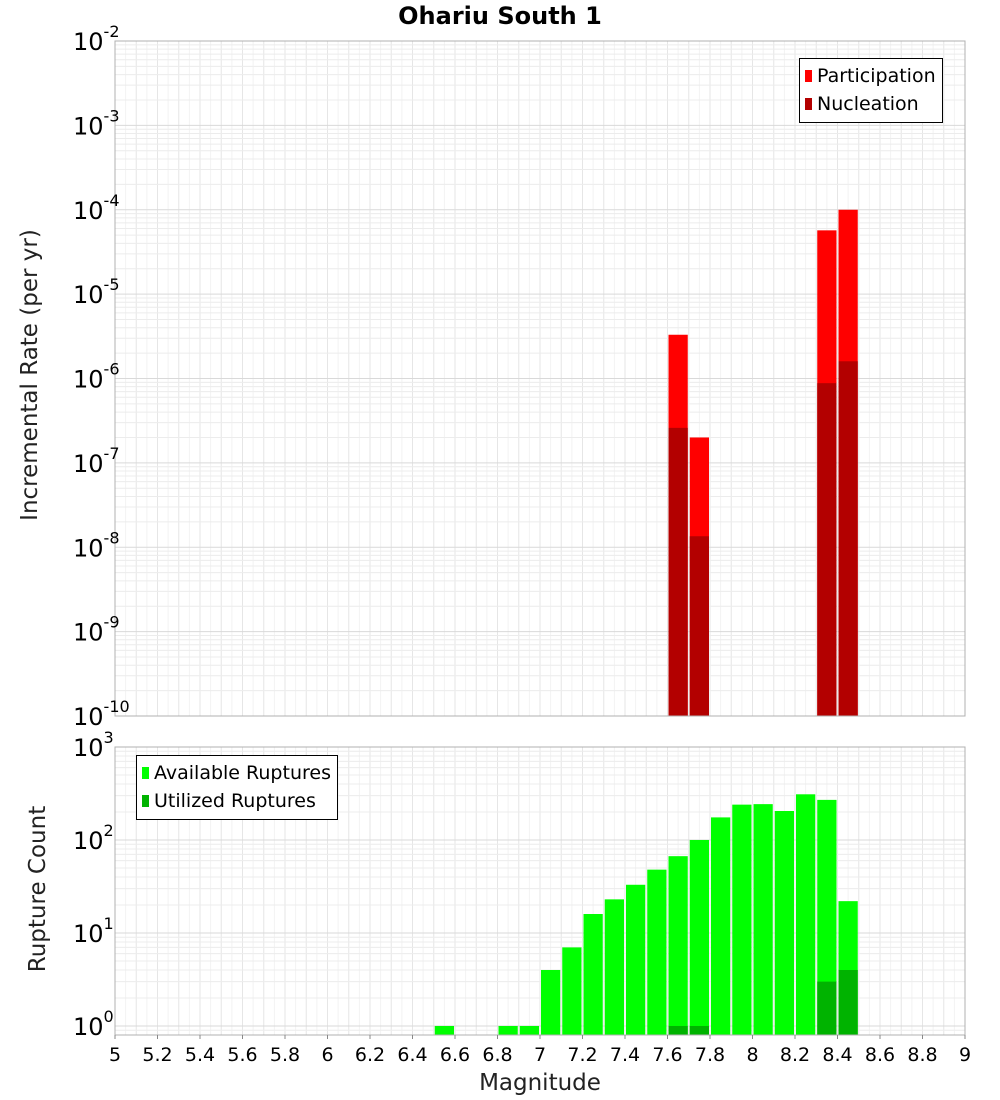 This screenshot has height=1100, width=1000. I want to click on legend-item-nucleation: Nucleation, so click(870, 104).